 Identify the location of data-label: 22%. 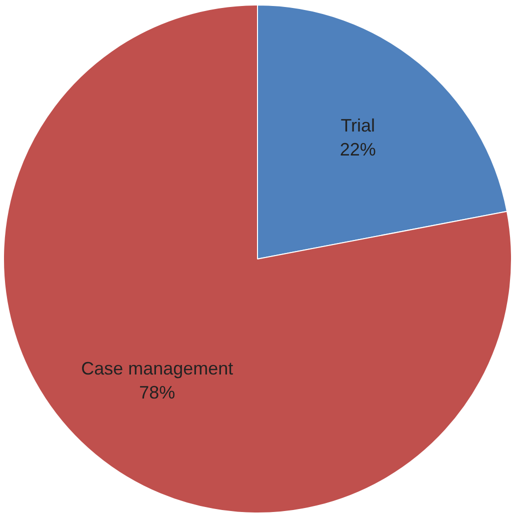
(358, 150).